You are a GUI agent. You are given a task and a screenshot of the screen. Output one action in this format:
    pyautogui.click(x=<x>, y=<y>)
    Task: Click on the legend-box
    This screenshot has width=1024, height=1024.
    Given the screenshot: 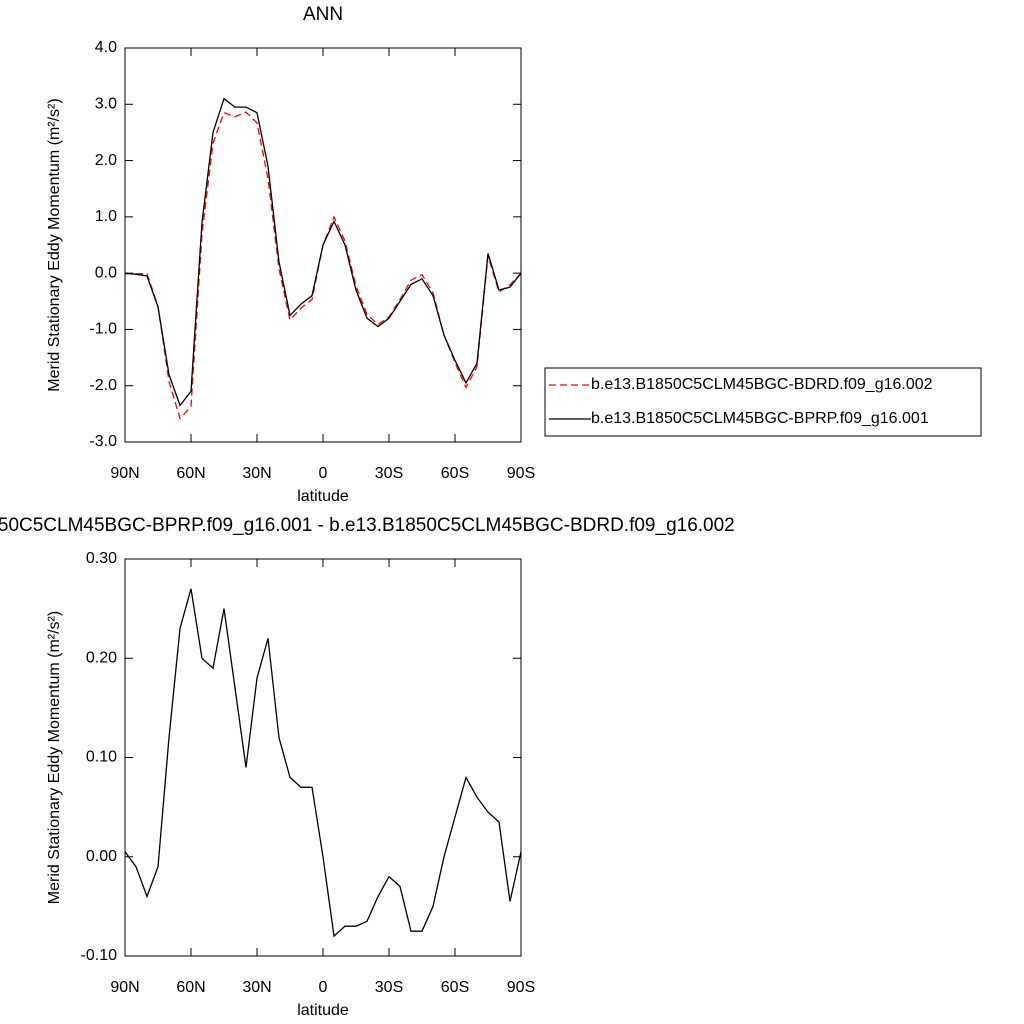 What is the action you would take?
    pyautogui.click(x=763, y=402)
    